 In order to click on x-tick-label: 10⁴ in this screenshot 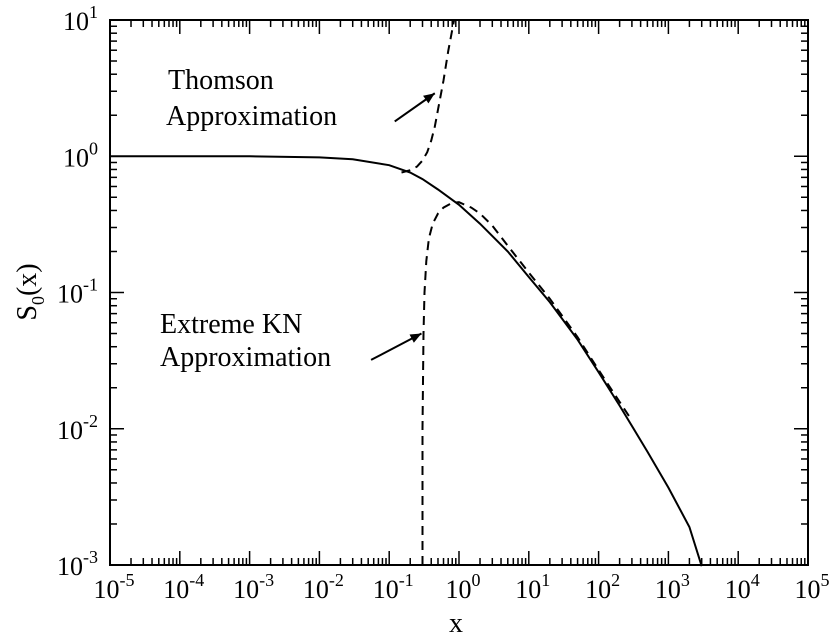, I will do `click(742, 587)`.